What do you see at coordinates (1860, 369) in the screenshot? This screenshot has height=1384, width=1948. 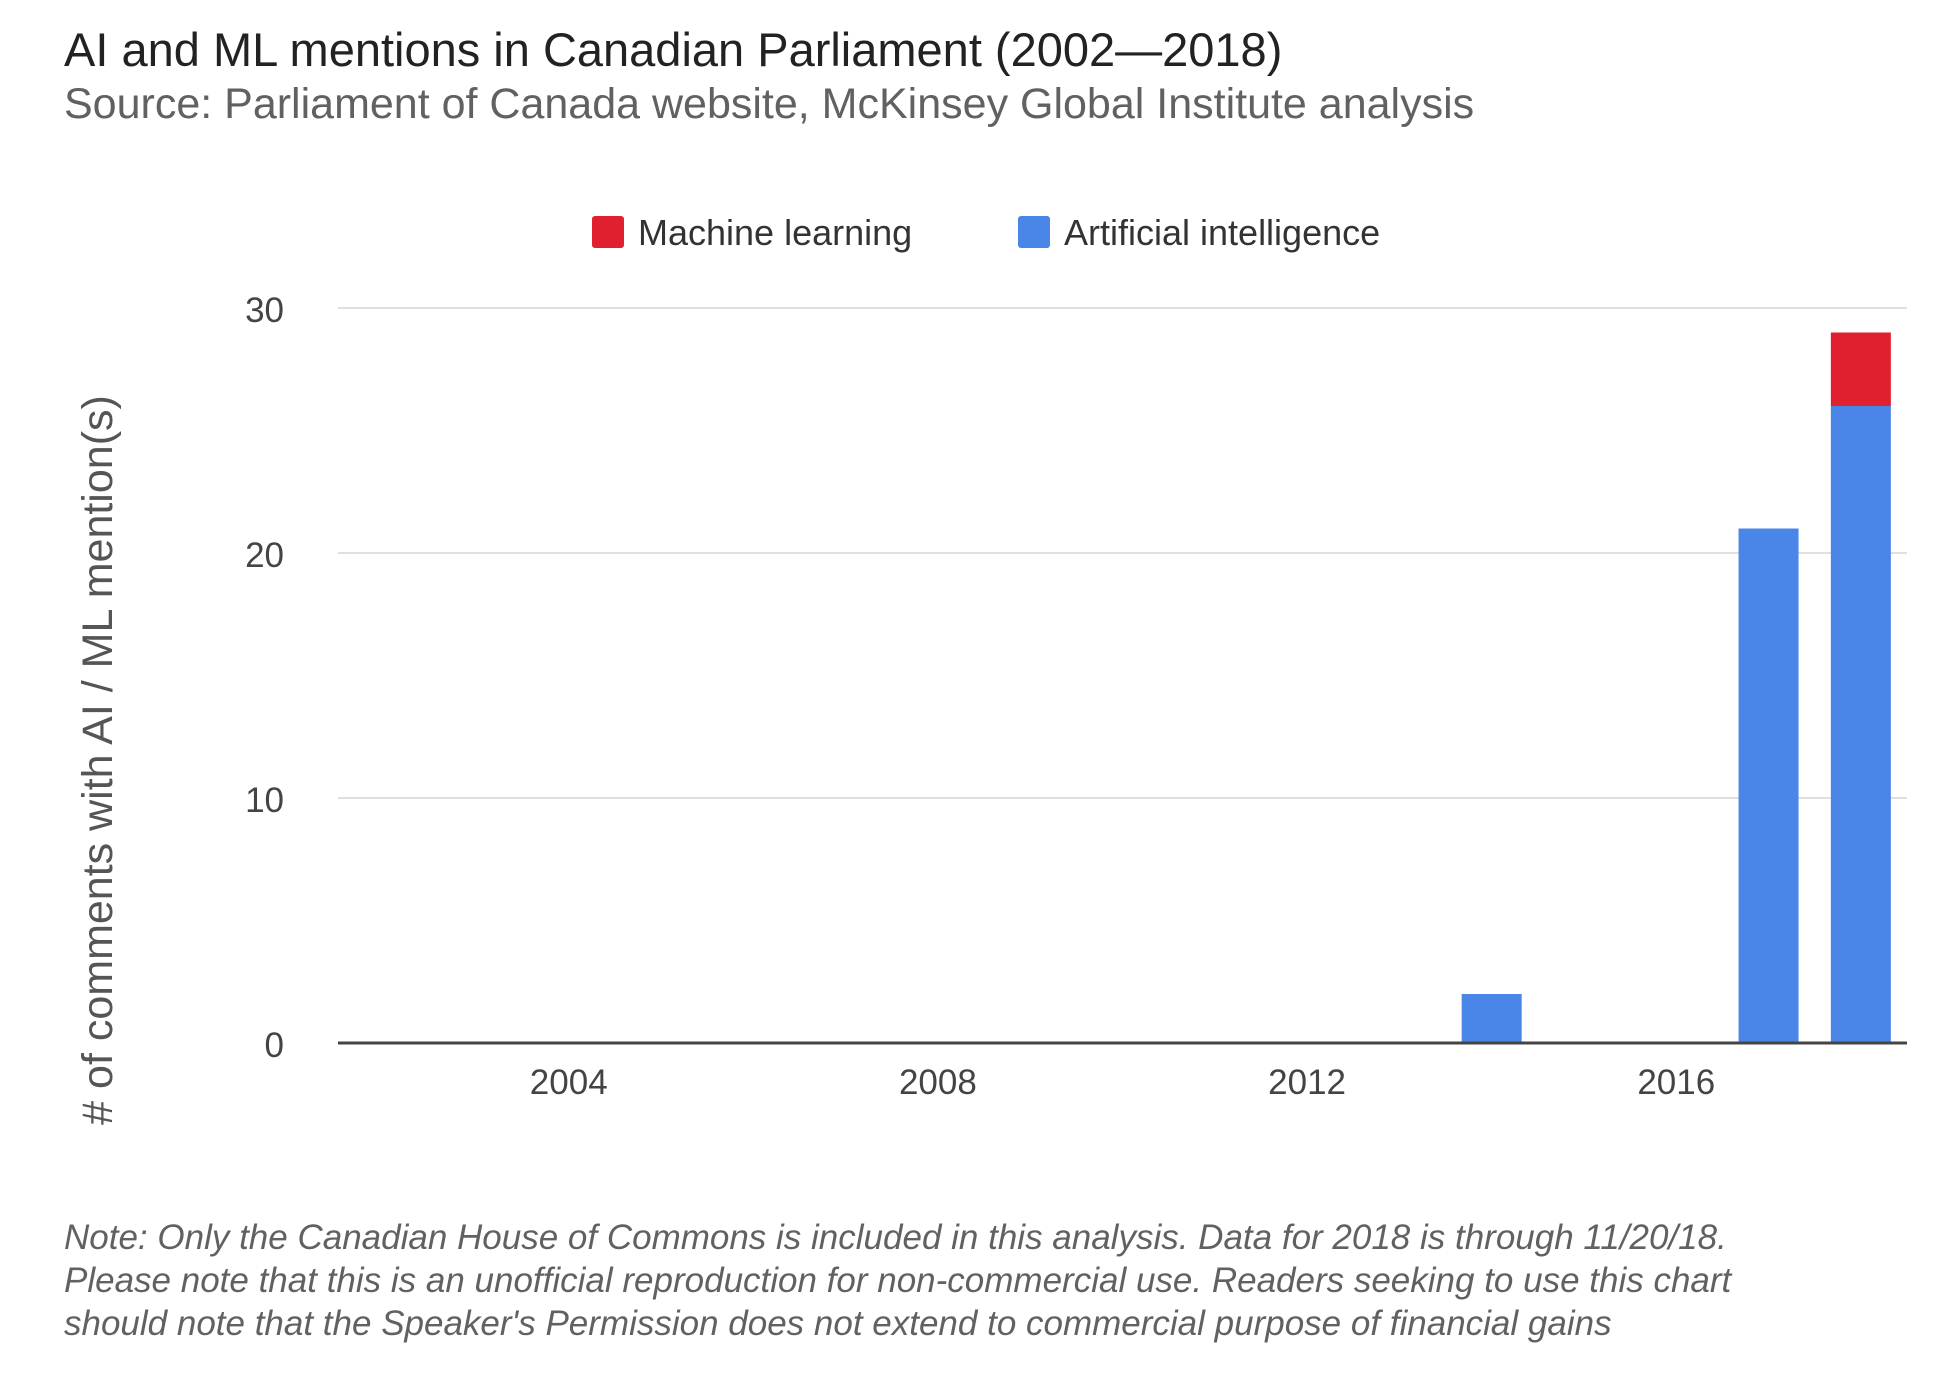 I see `bar-machine-learning-2018` at bounding box center [1860, 369].